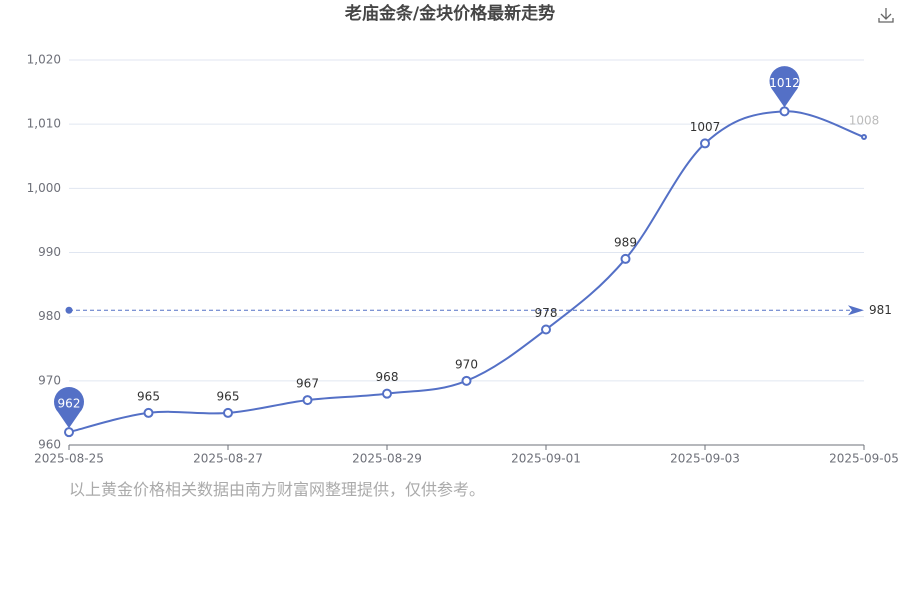  I want to click on average-arrow, so click(856, 310).